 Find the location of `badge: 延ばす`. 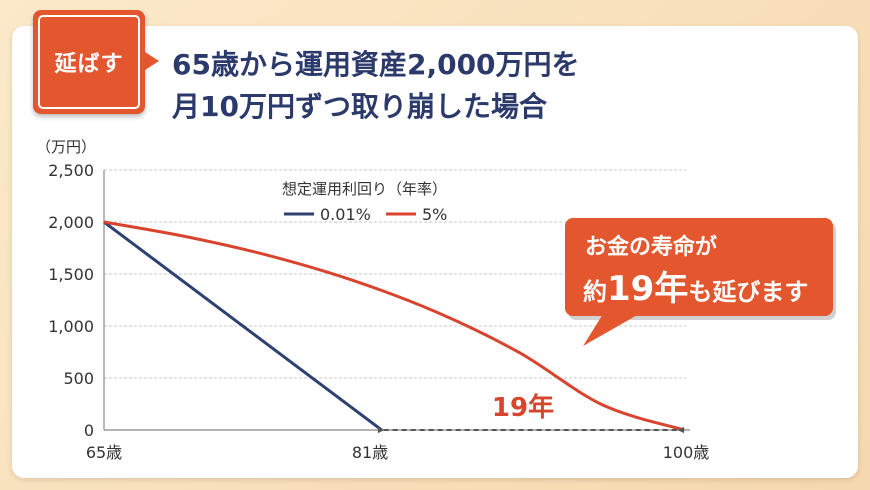

badge: 延ばす is located at coordinates (89, 62).